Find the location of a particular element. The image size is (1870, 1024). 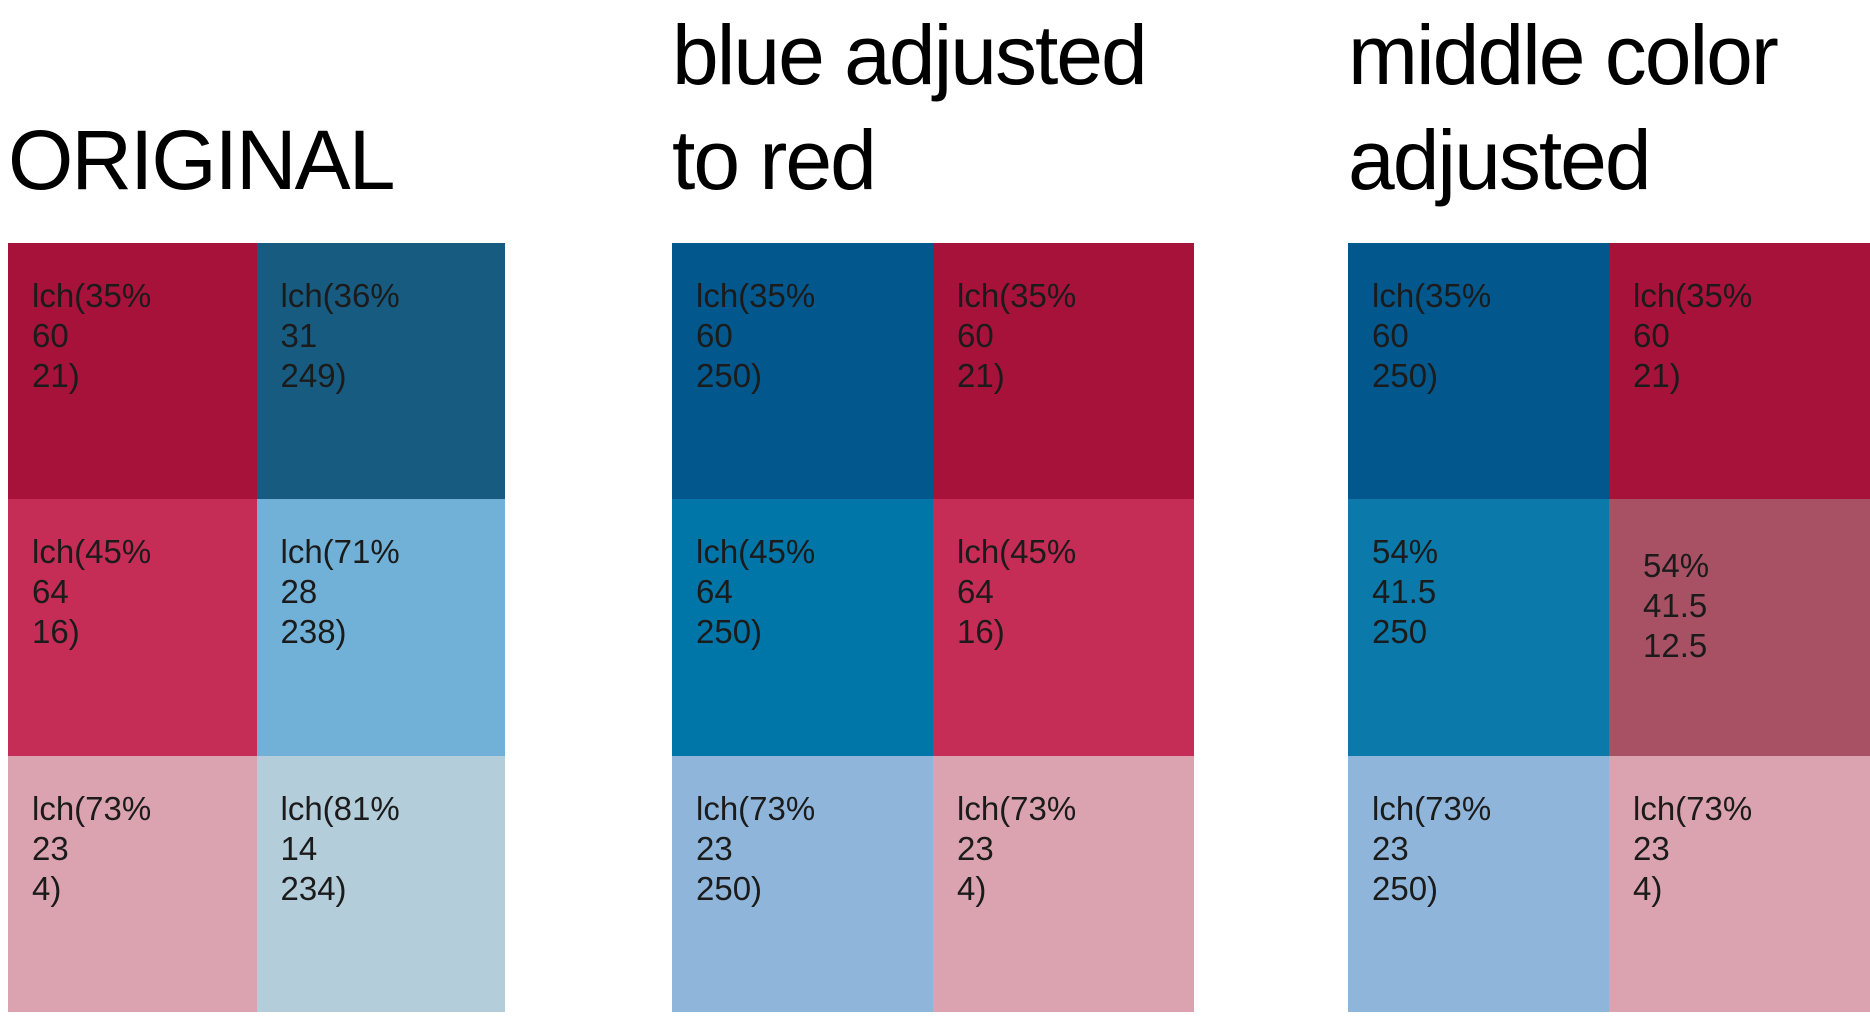

group-title-box: ORIGINAL is located at coordinates (256, 121).